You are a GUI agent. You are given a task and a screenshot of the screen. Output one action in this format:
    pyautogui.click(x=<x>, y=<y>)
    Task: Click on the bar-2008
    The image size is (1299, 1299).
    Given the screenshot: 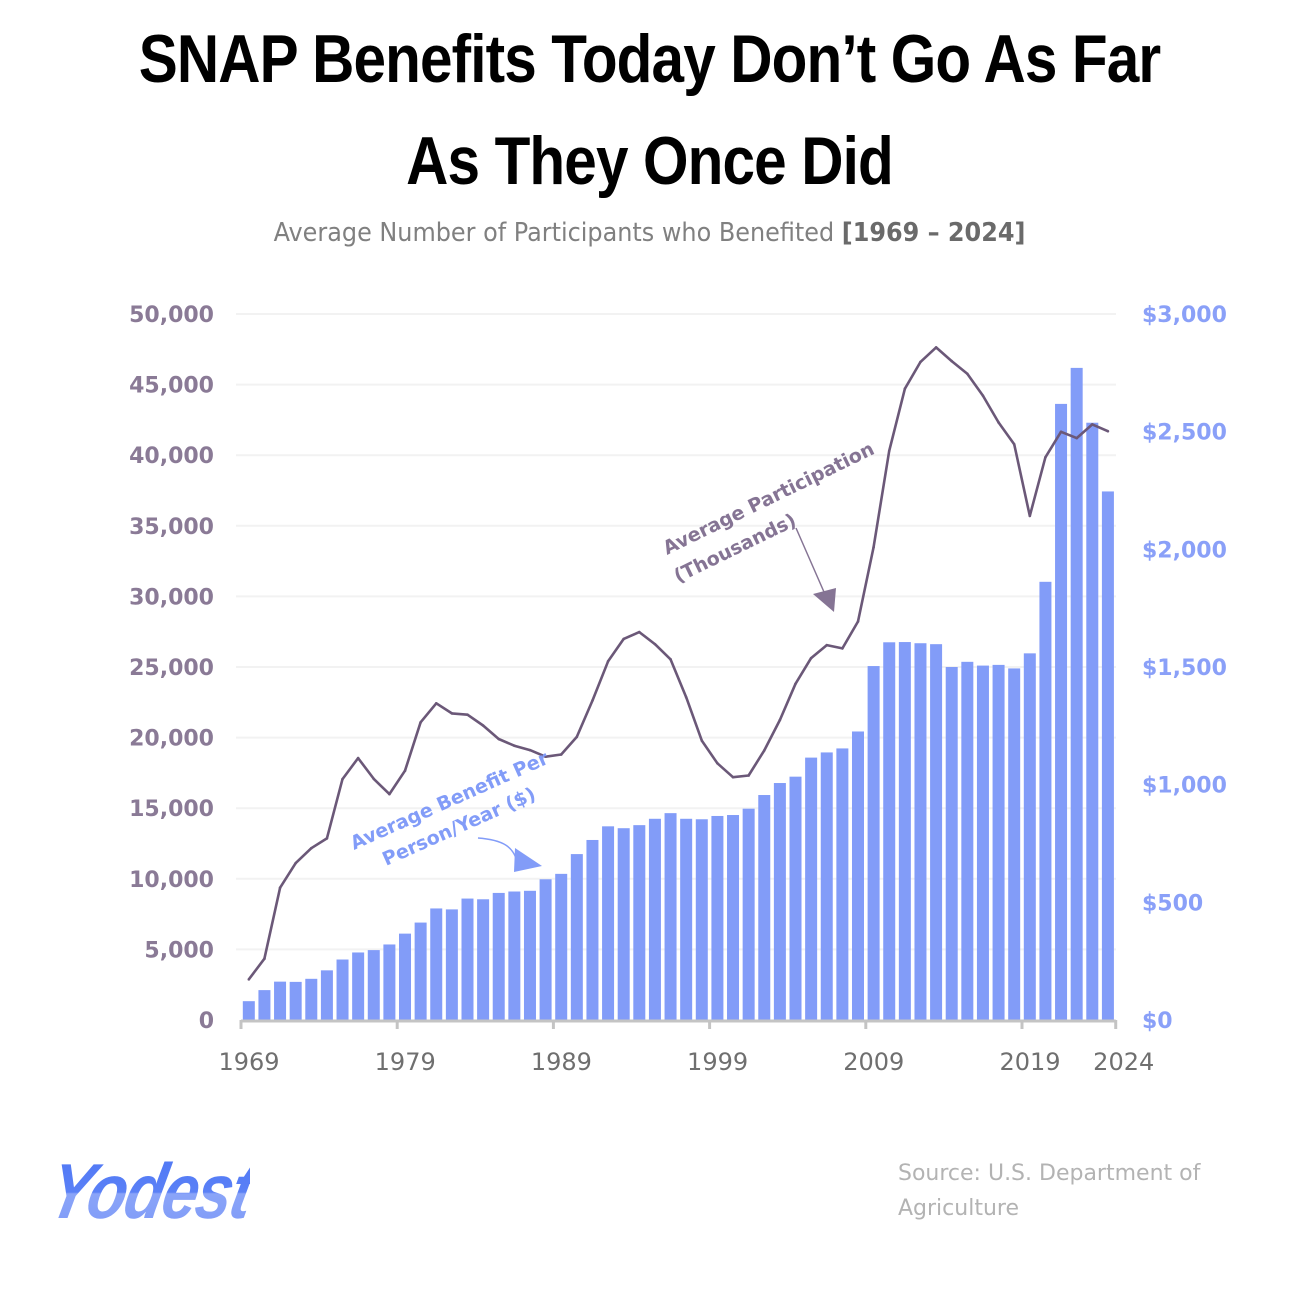 What is the action you would take?
    pyautogui.click(x=857, y=875)
    